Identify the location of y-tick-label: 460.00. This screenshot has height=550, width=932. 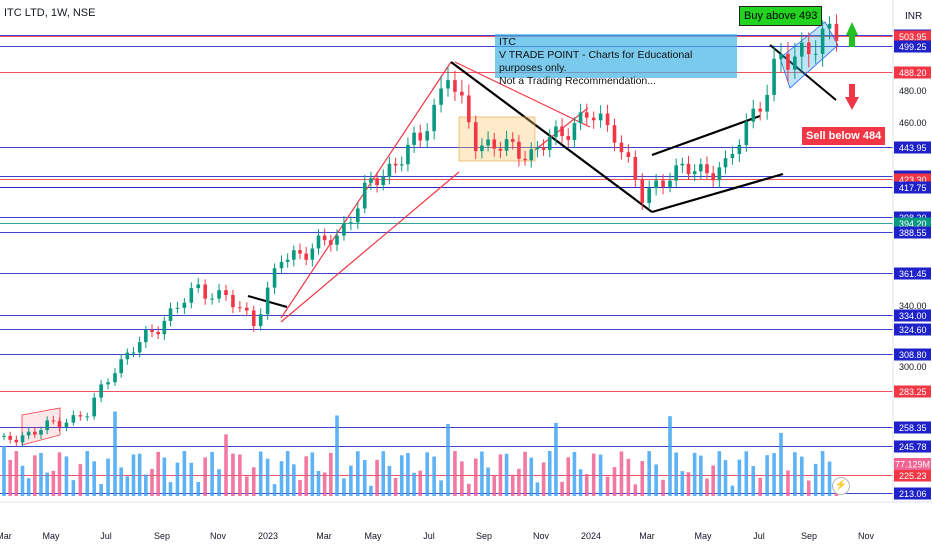
(913, 123).